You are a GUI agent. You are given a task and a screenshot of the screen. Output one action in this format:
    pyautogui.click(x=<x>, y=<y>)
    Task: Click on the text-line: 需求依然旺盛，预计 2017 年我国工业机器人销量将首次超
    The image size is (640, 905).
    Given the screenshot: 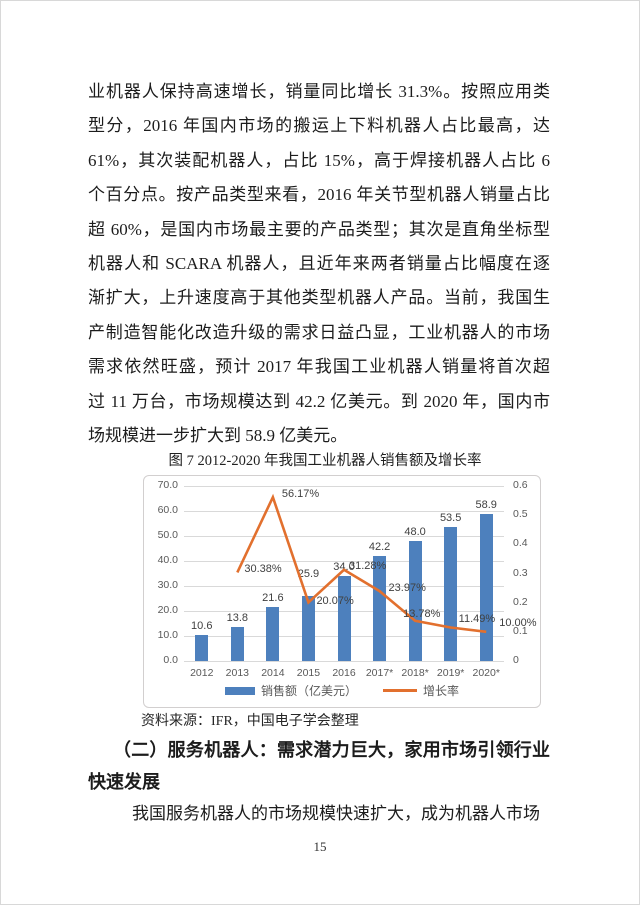 What is the action you would take?
    pyautogui.click(x=319, y=367)
    